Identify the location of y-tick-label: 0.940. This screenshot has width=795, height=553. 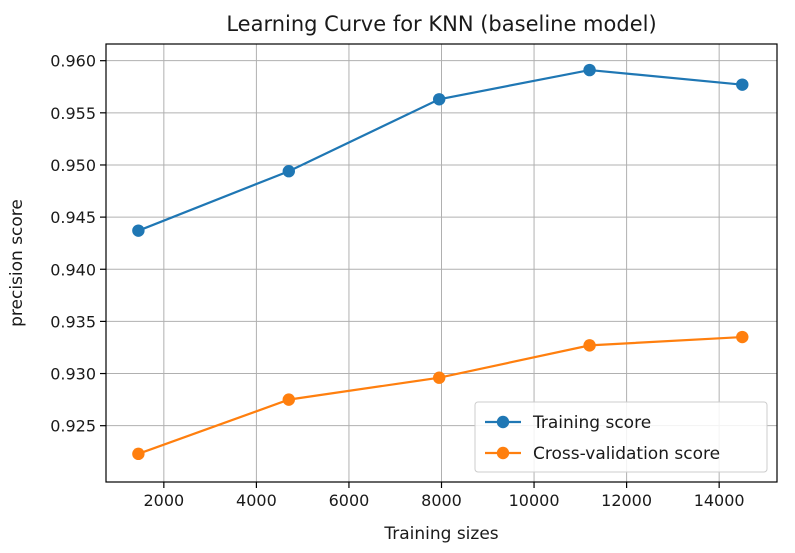
(73, 269).